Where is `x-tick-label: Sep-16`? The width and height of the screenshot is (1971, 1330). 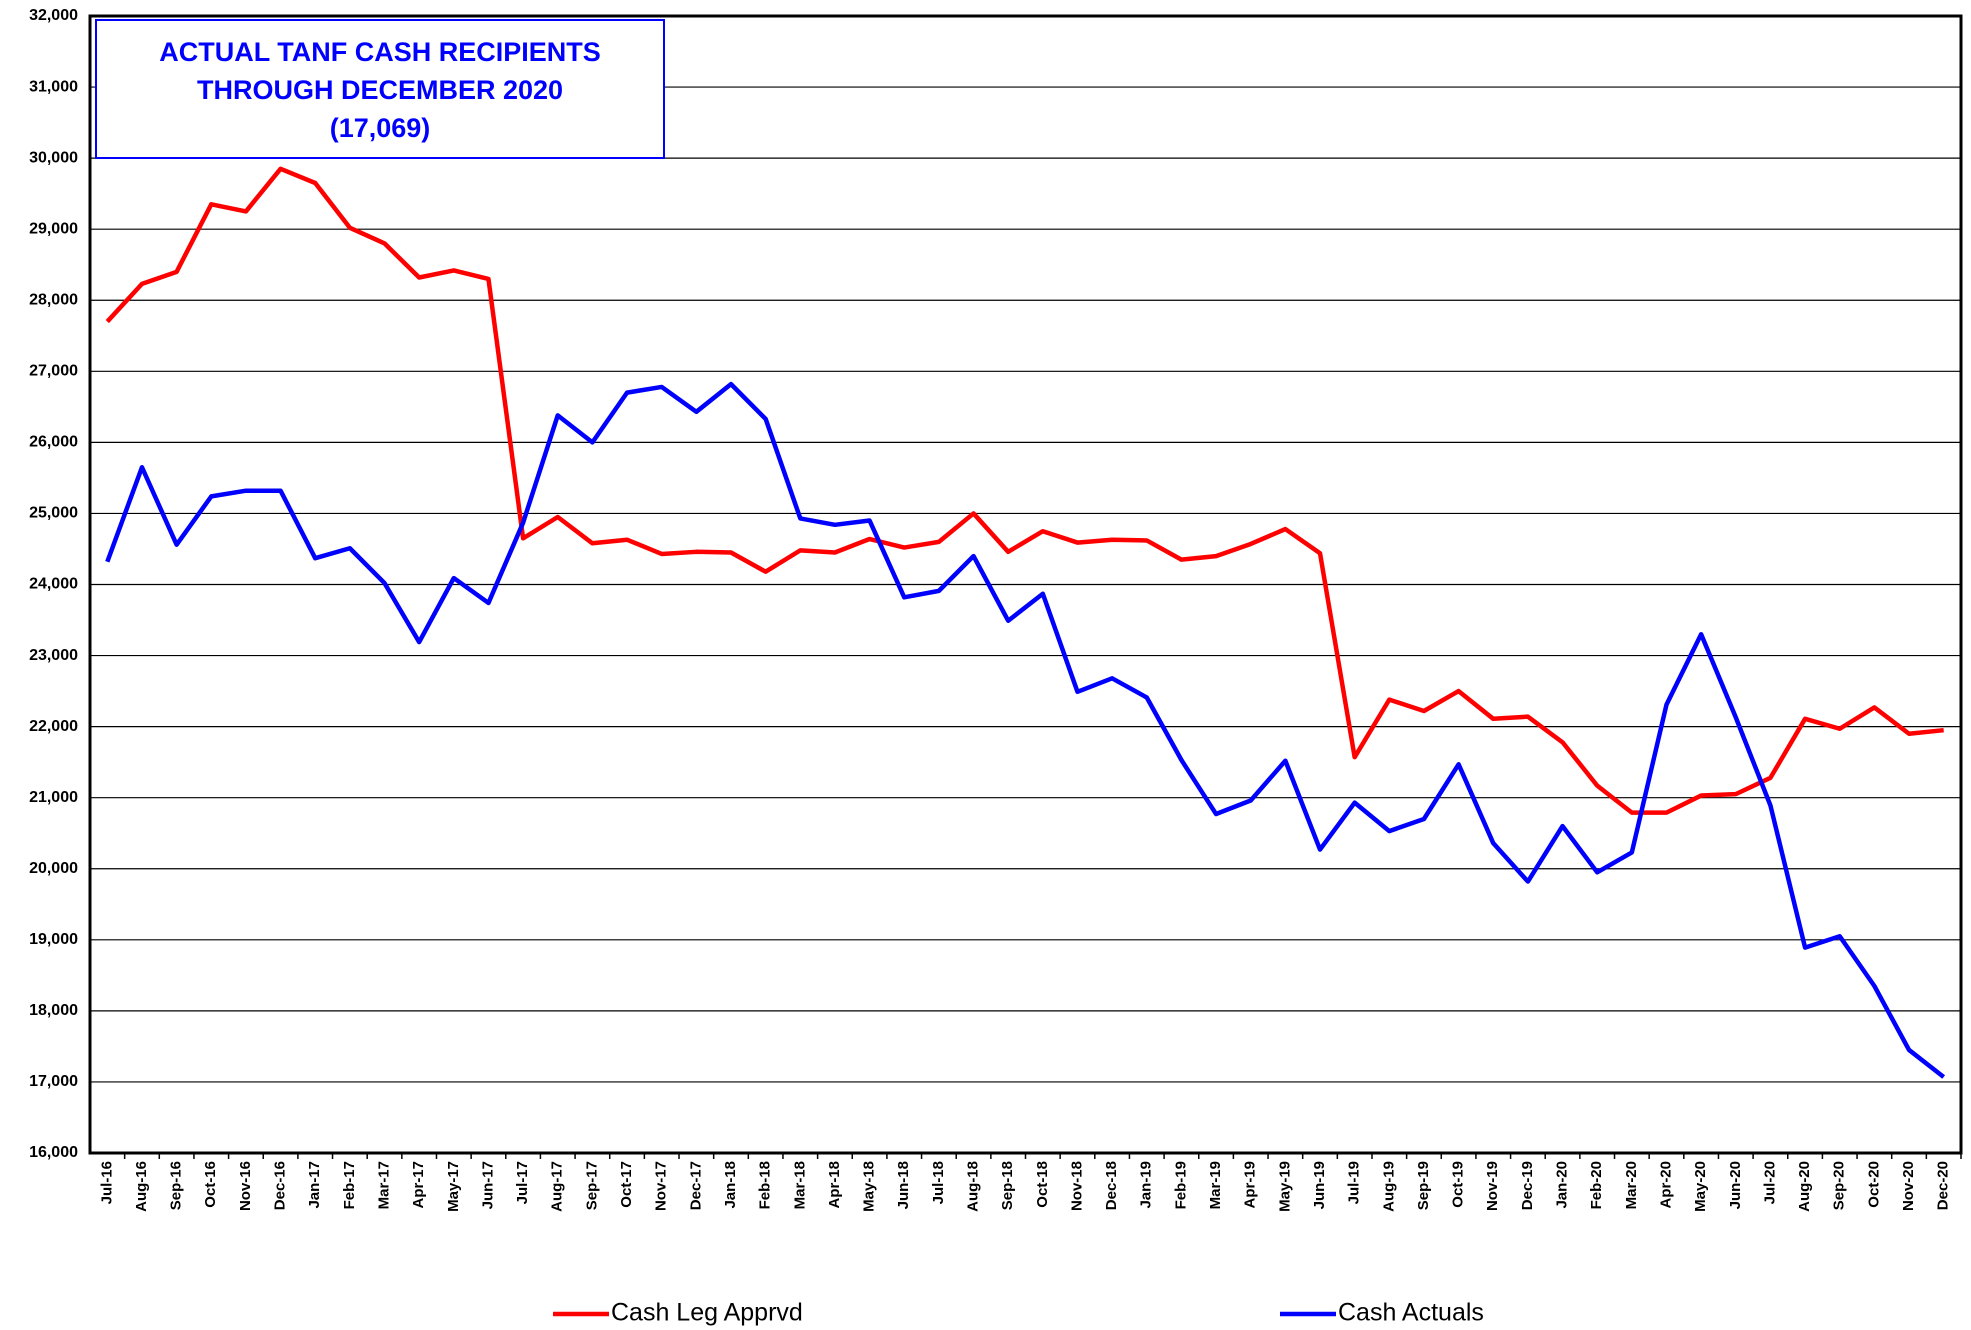 x-tick-label: Sep-16 is located at coordinates (176, 1185).